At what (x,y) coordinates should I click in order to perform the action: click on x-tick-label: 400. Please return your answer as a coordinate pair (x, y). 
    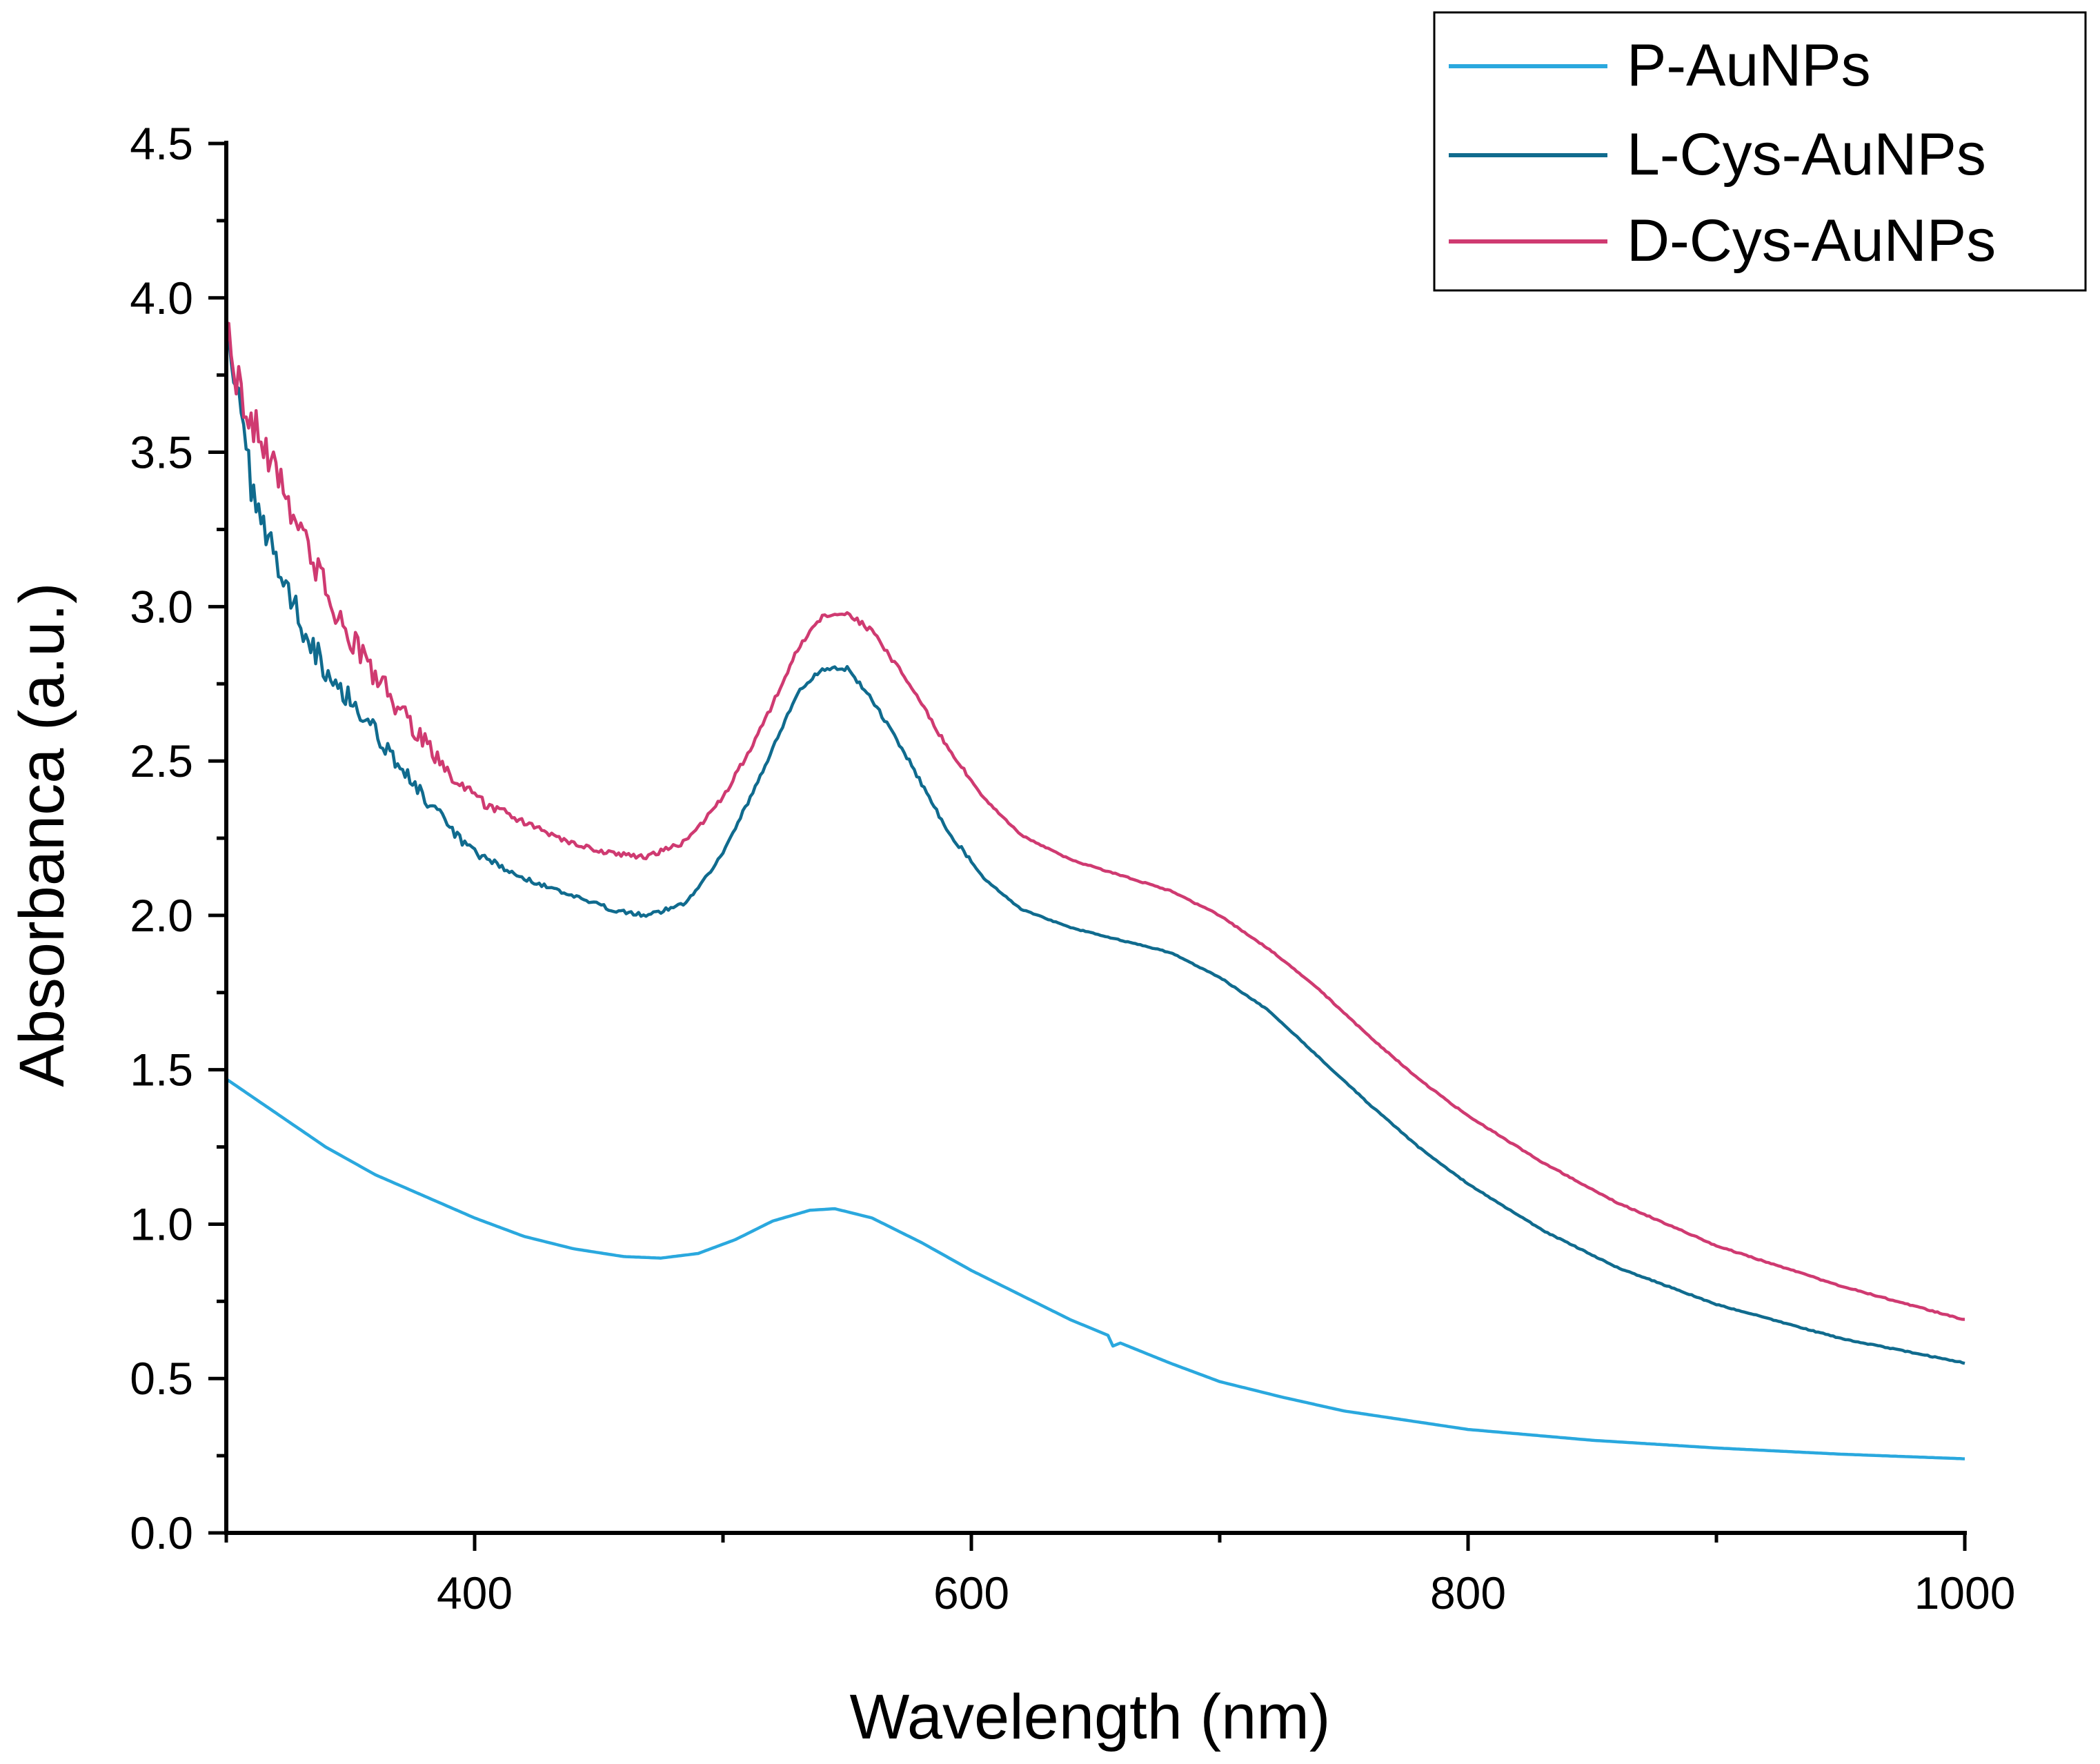
    Looking at the image, I should click on (475, 1592).